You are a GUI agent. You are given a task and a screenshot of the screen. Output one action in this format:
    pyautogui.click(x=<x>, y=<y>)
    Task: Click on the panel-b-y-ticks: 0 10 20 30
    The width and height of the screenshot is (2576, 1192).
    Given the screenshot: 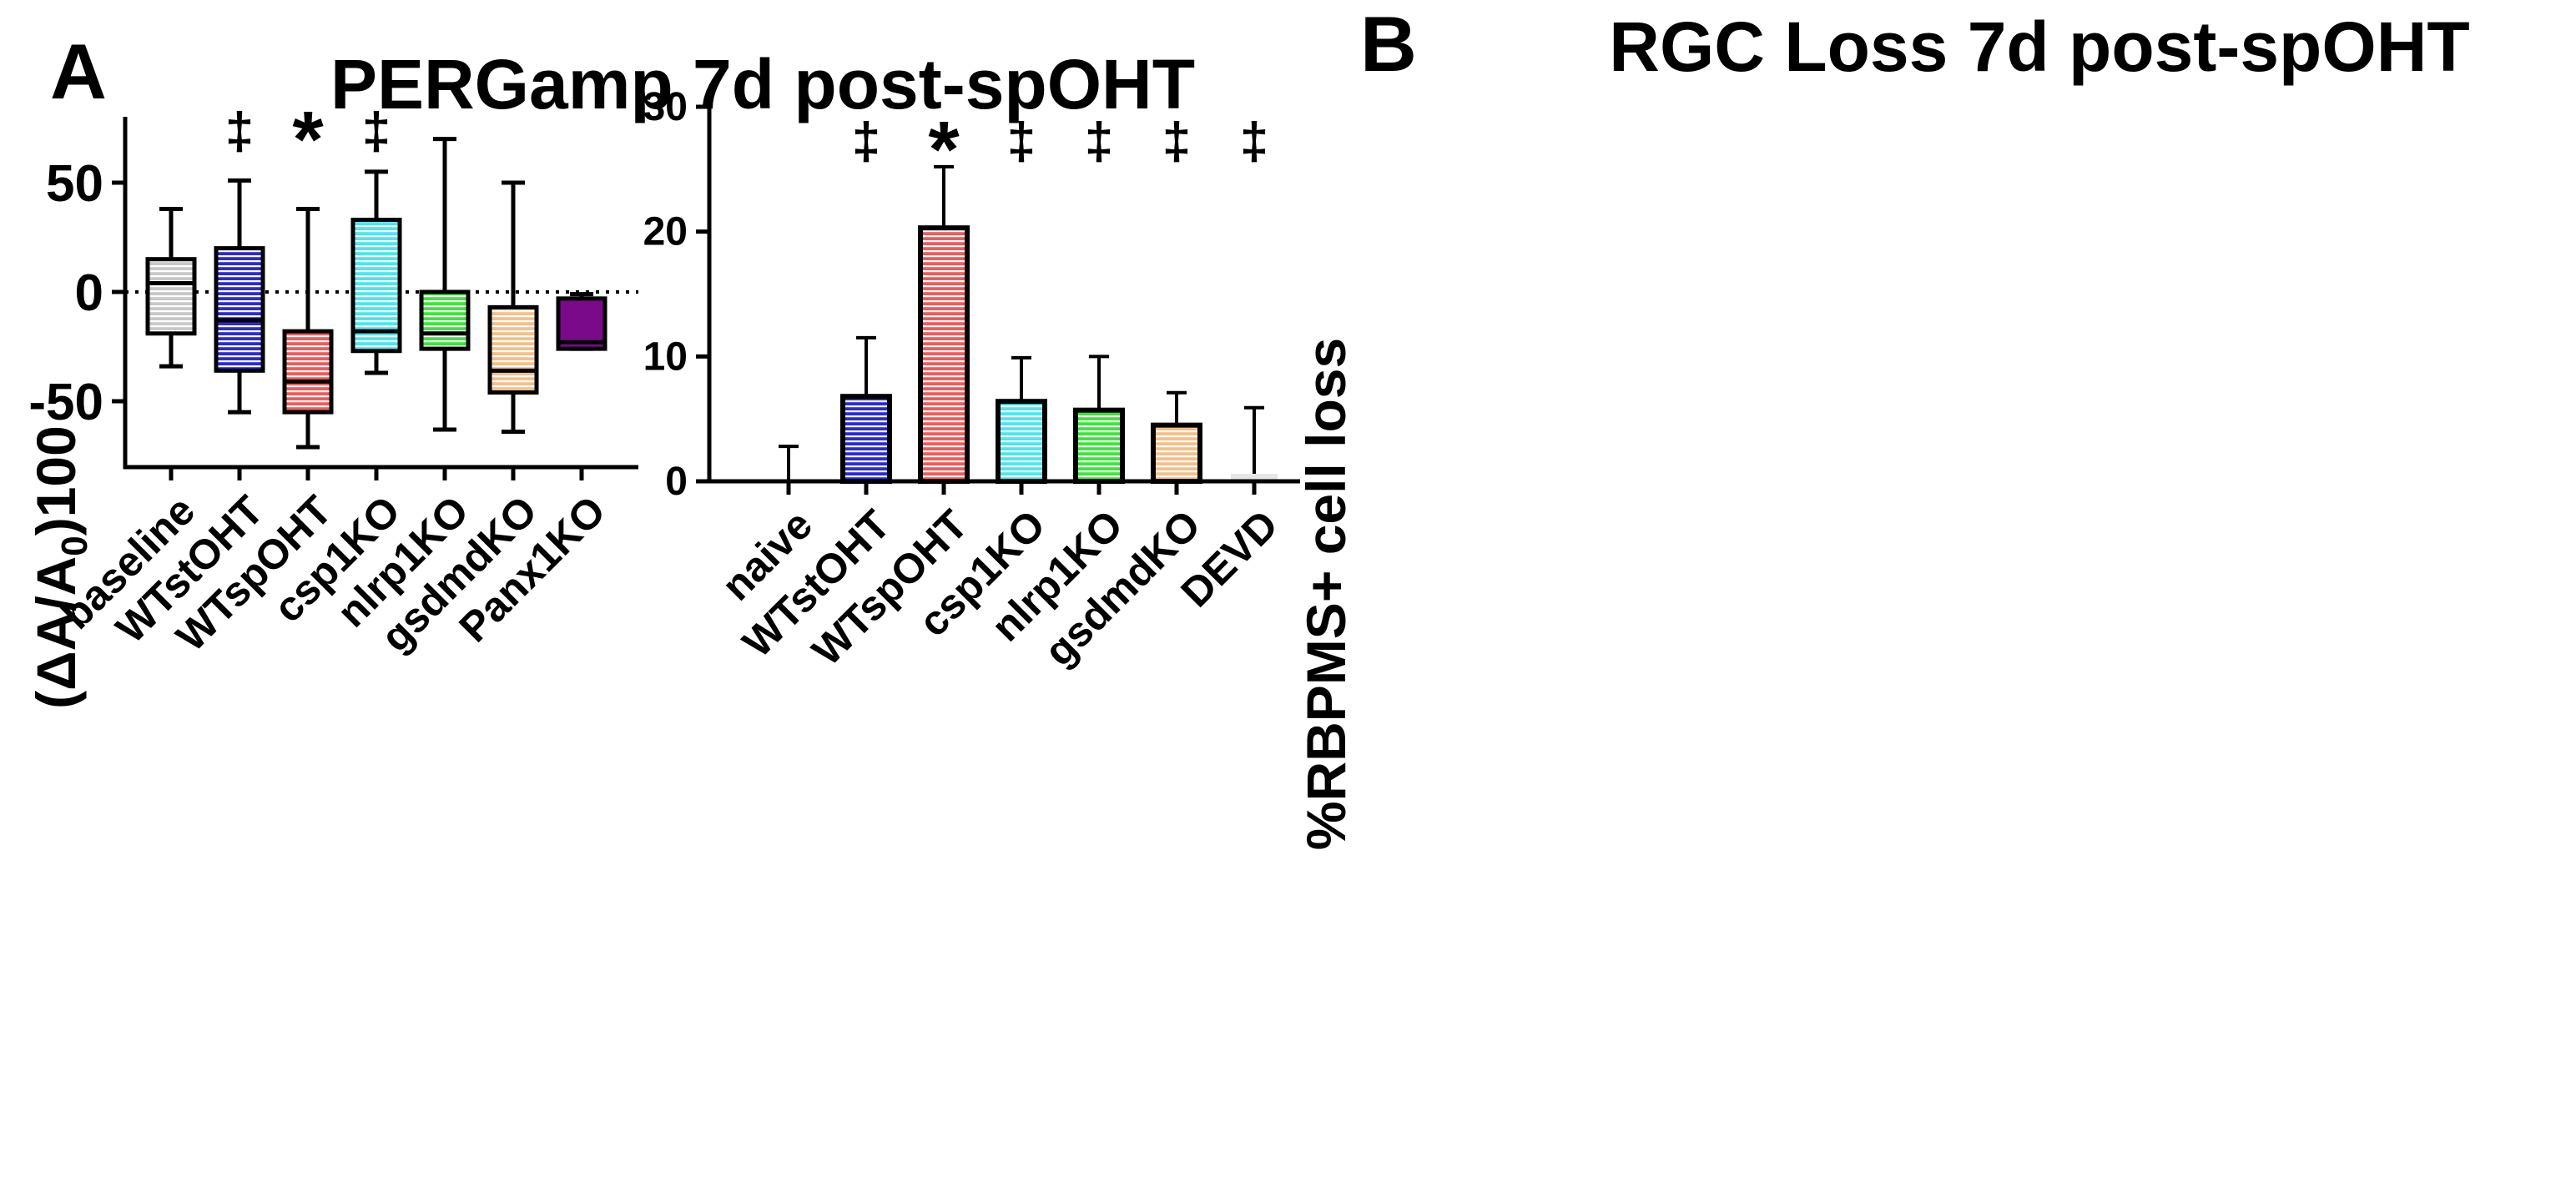 What is the action you would take?
    pyautogui.click(x=676, y=294)
    